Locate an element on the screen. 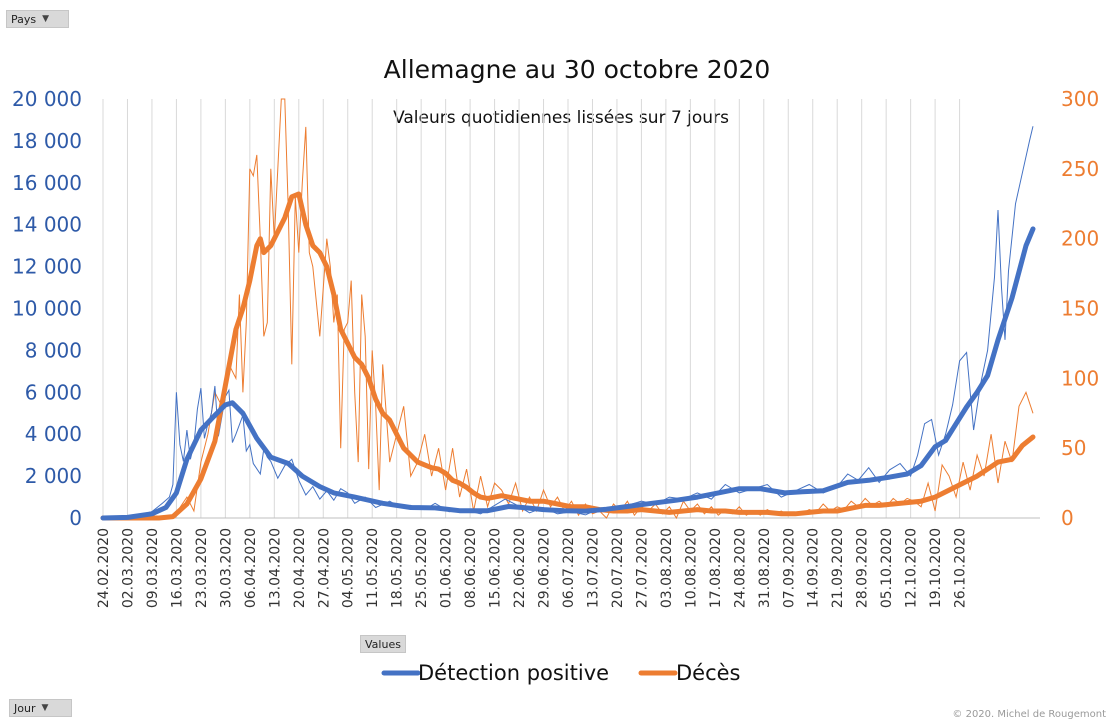 The width and height of the screenshot is (1114, 728). y-right-tick-label: 250 is located at coordinates (1080, 169).